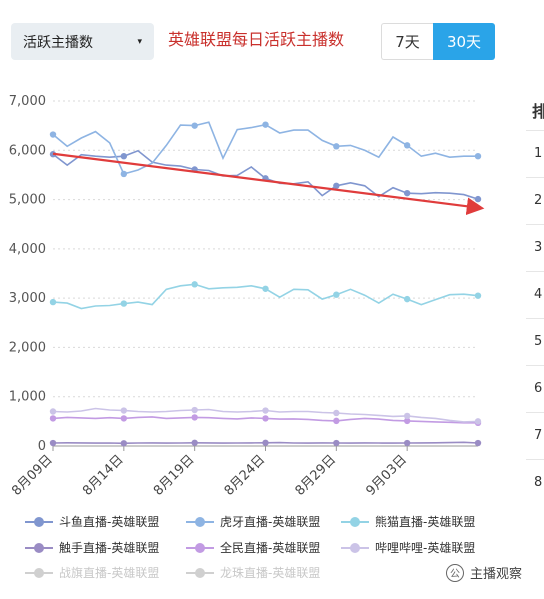 The image size is (544, 599). I want to click on watermark: 公 主播观察, so click(484, 572).